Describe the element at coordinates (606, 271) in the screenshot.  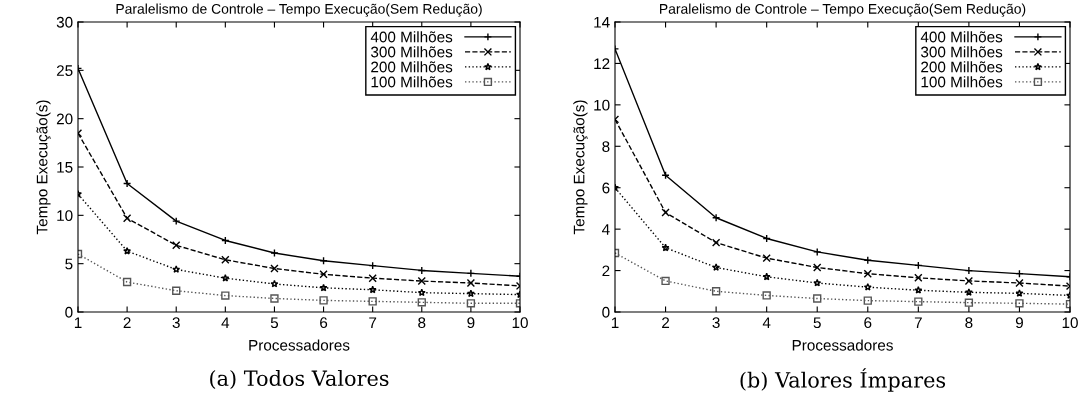
I see `y-tick-label: 2` at that location.